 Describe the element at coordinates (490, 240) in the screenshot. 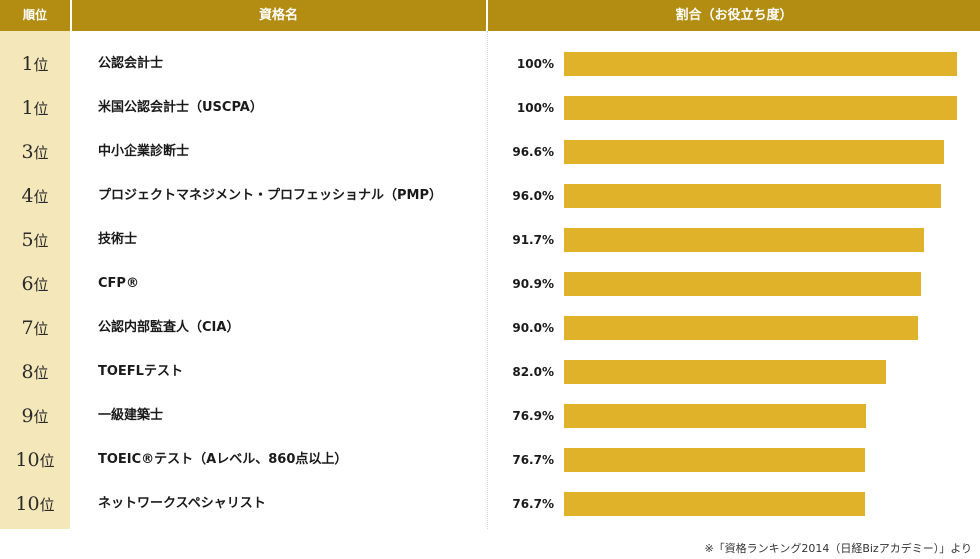

I see `table-row: 5位 技術士 91.7%` at that location.